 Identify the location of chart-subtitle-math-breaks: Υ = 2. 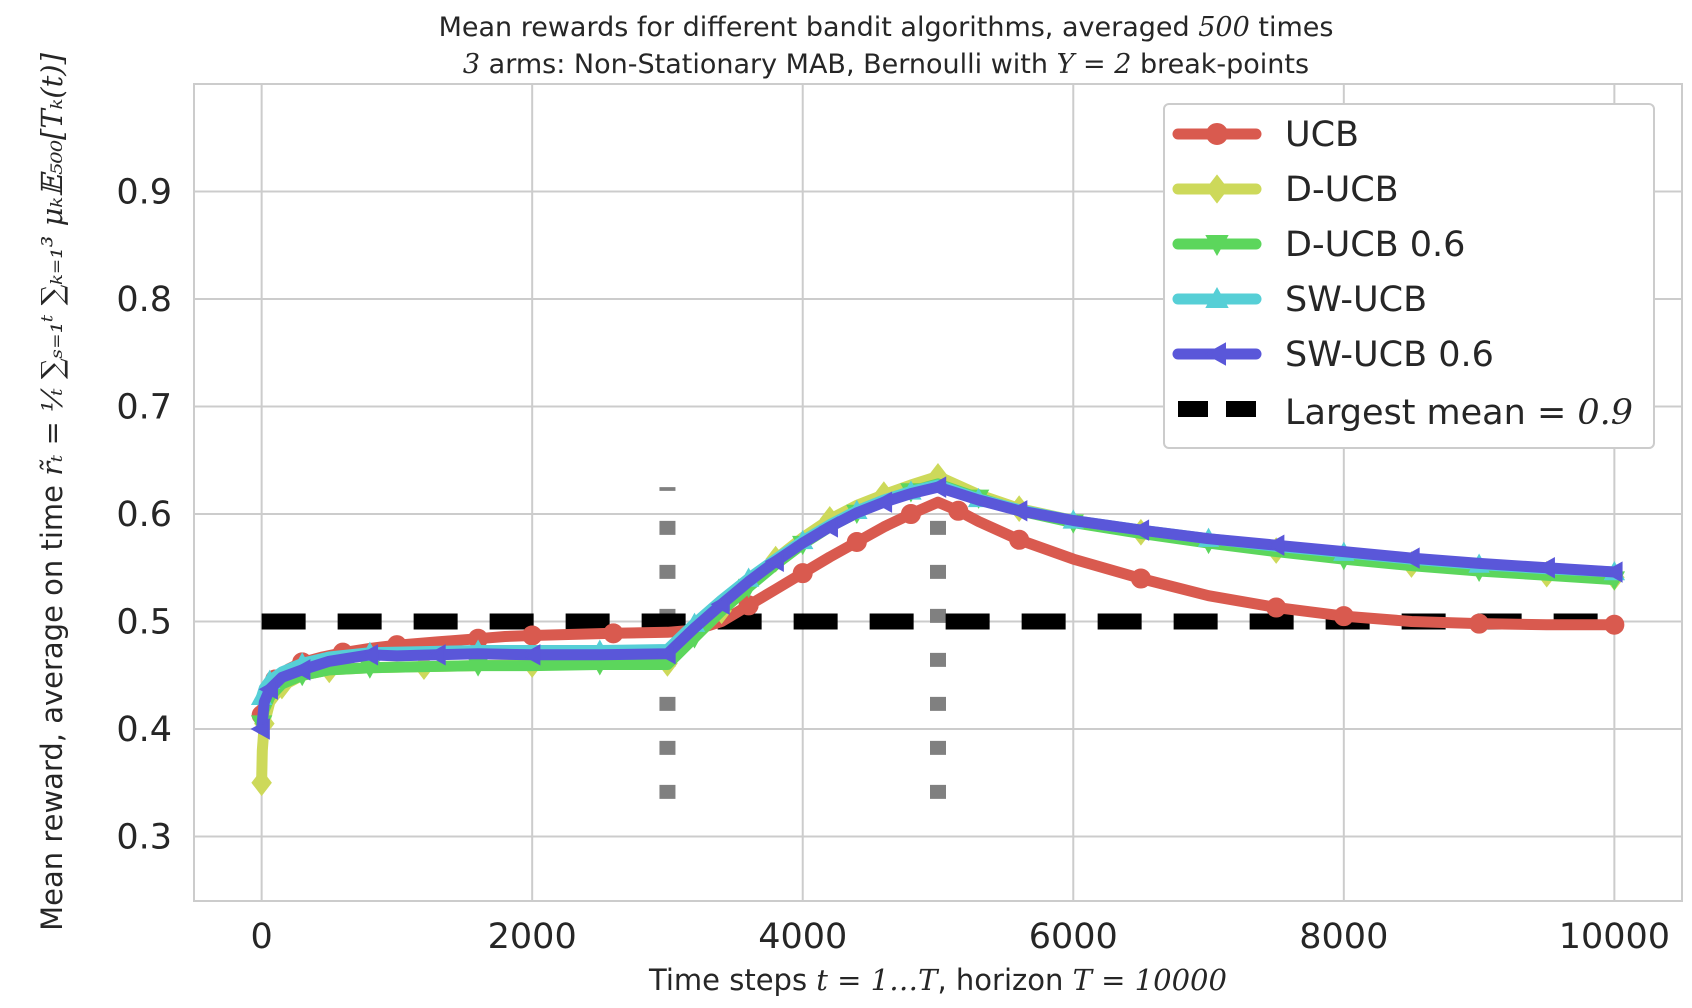
(1094, 64).